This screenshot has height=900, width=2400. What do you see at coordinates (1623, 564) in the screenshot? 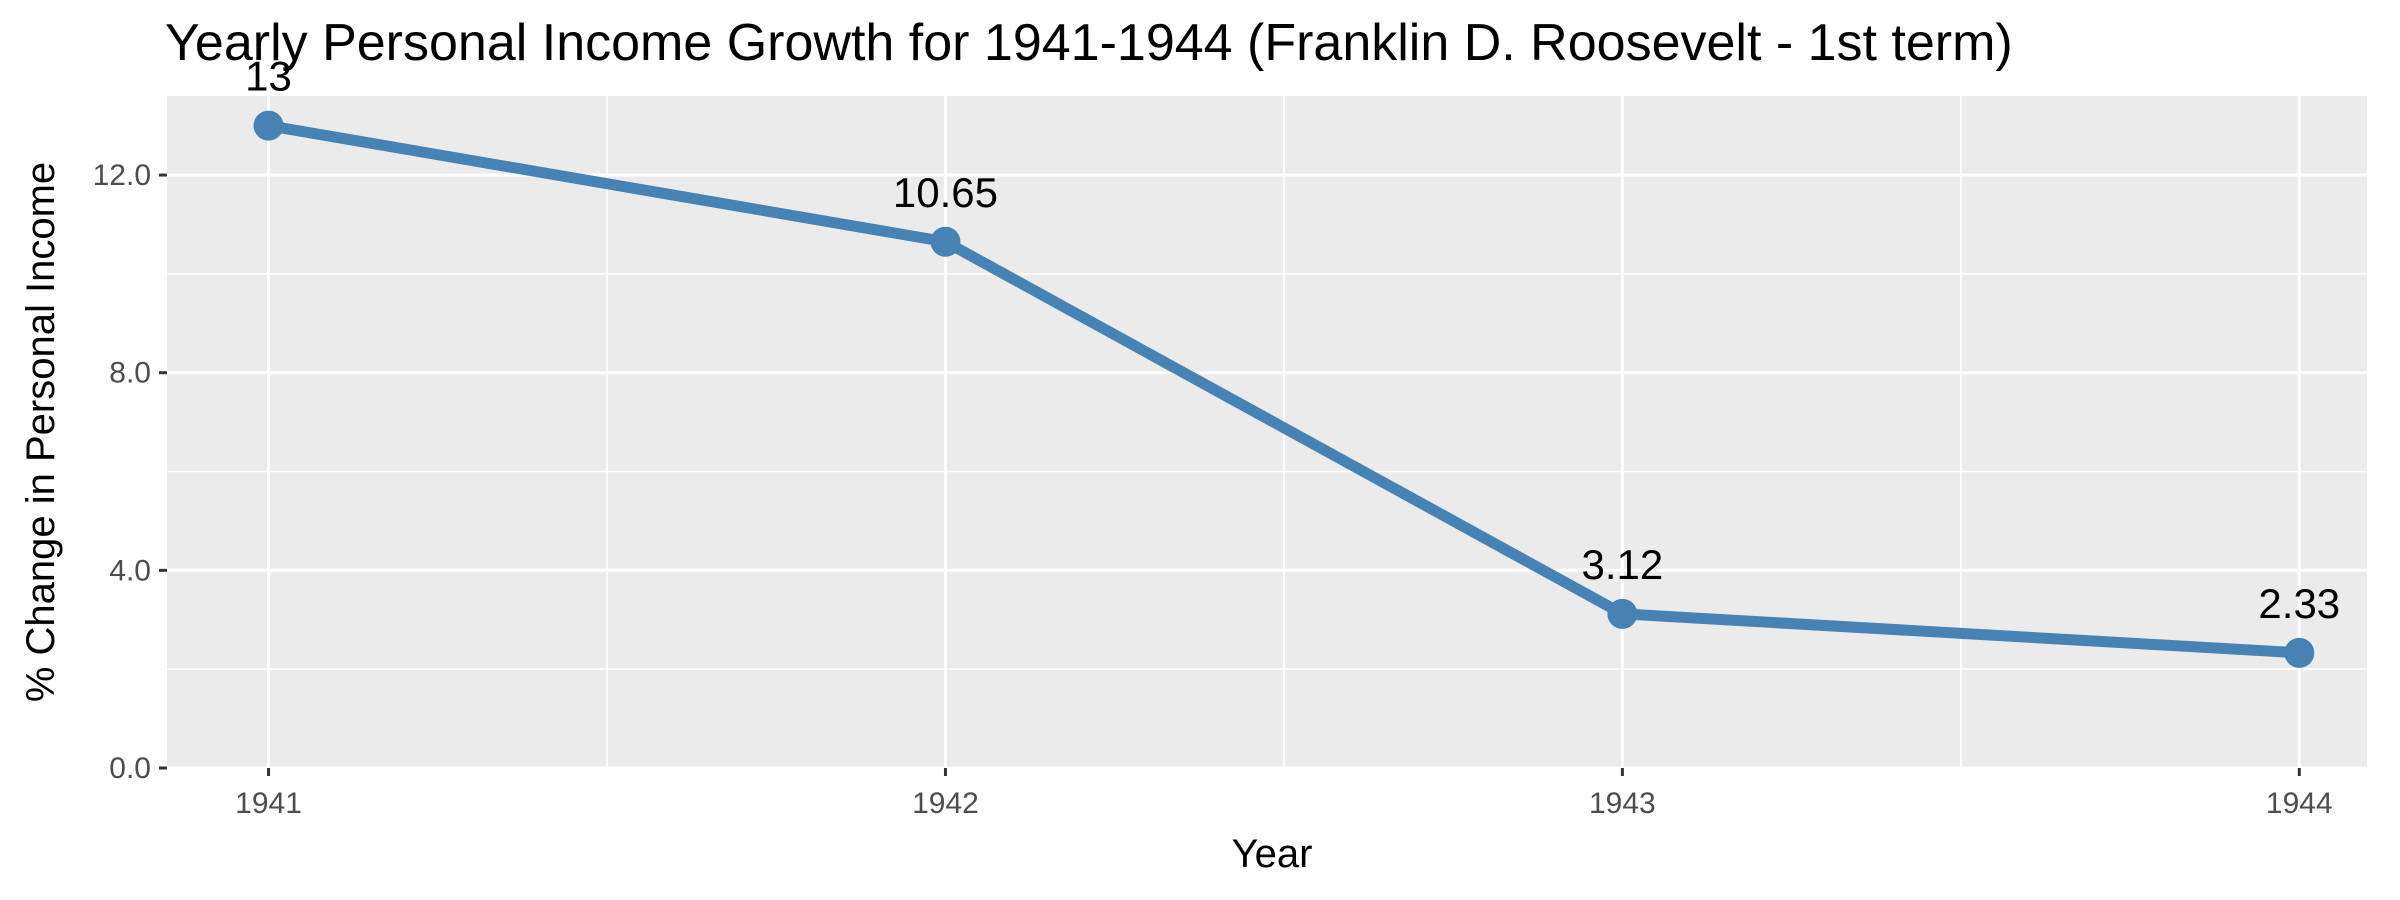
I see `data-label: 3.12` at bounding box center [1623, 564].